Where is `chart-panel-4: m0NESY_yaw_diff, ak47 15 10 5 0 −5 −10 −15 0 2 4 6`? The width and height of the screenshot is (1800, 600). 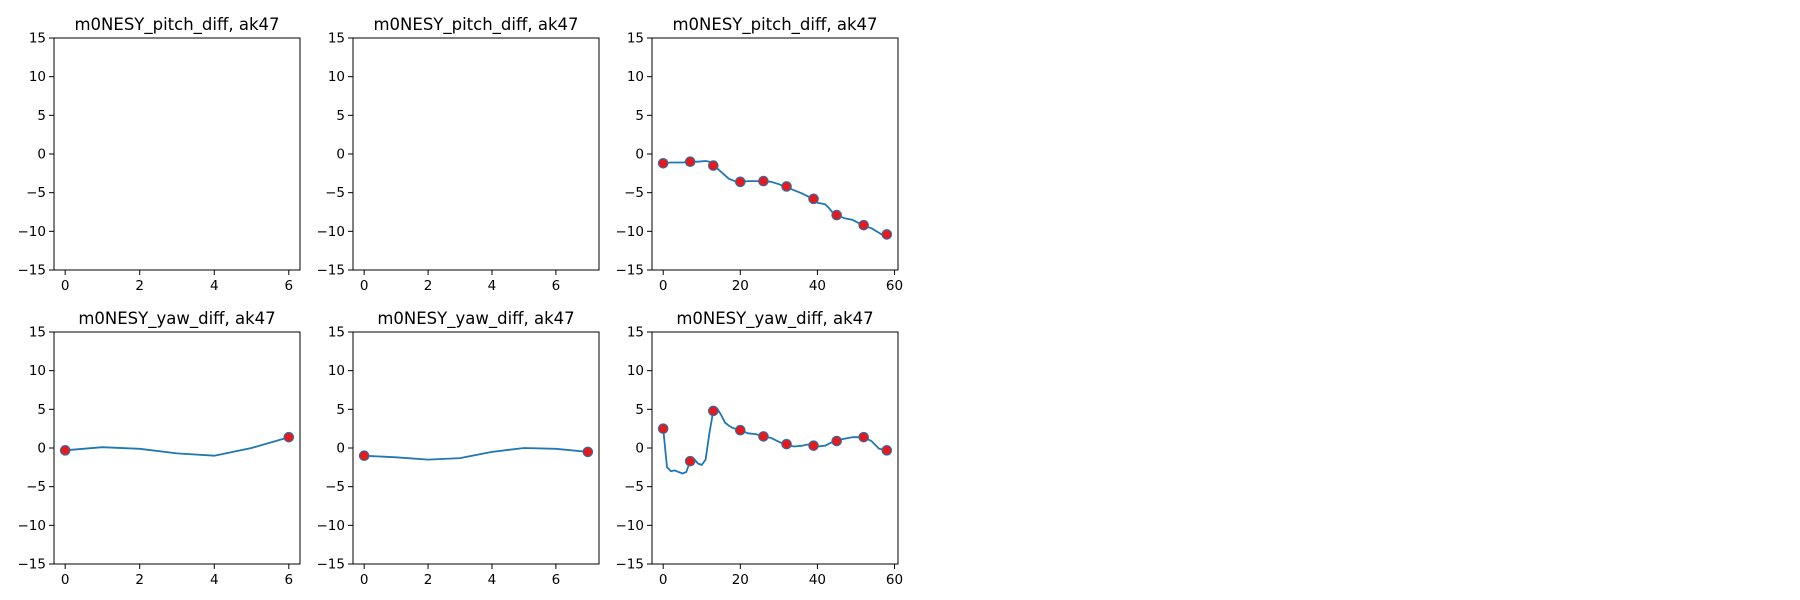
chart-panel-4: m0NESY_yaw_diff, ak47 15 10 5 0 −5 −10 −15 0 2 4 6 is located at coordinates (159, 448).